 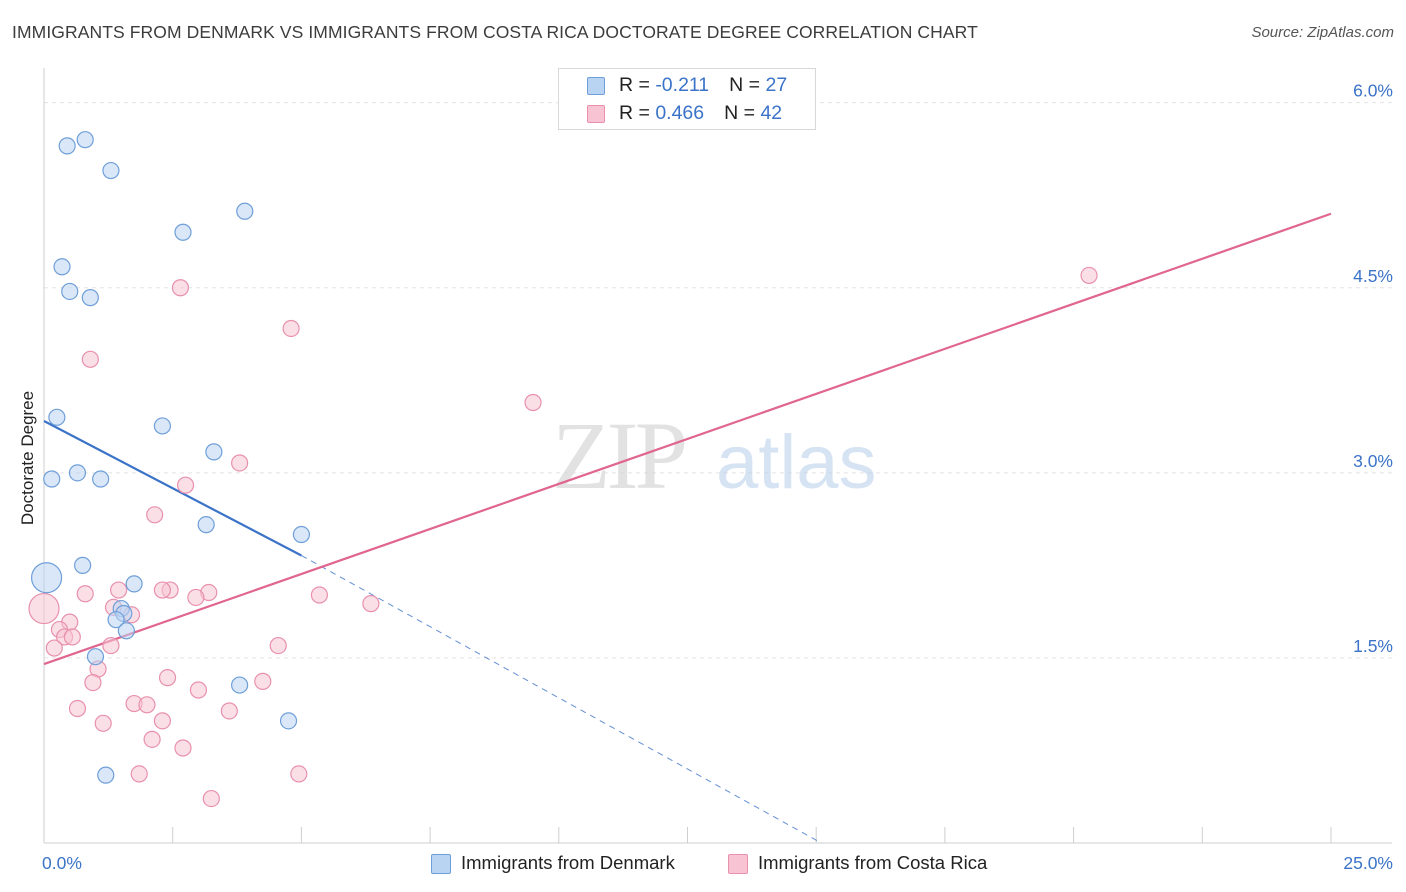 What do you see at coordinates (1322, 32) in the screenshot?
I see `source-label: Source: ZipAtlas.com` at bounding box center [1322, 32].